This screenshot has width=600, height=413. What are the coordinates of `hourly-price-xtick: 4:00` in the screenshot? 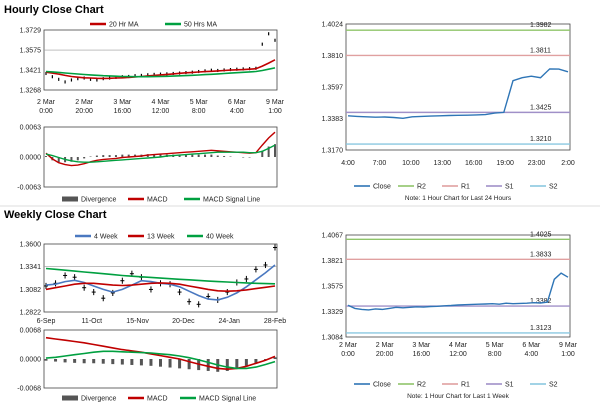 It's located at (237, 111).